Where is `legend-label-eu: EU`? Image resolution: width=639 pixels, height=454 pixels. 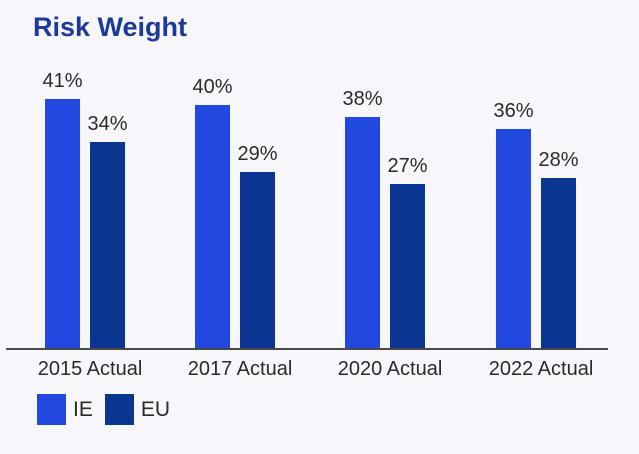 legend-label-eu: EU is located at coordinates (155, 409).